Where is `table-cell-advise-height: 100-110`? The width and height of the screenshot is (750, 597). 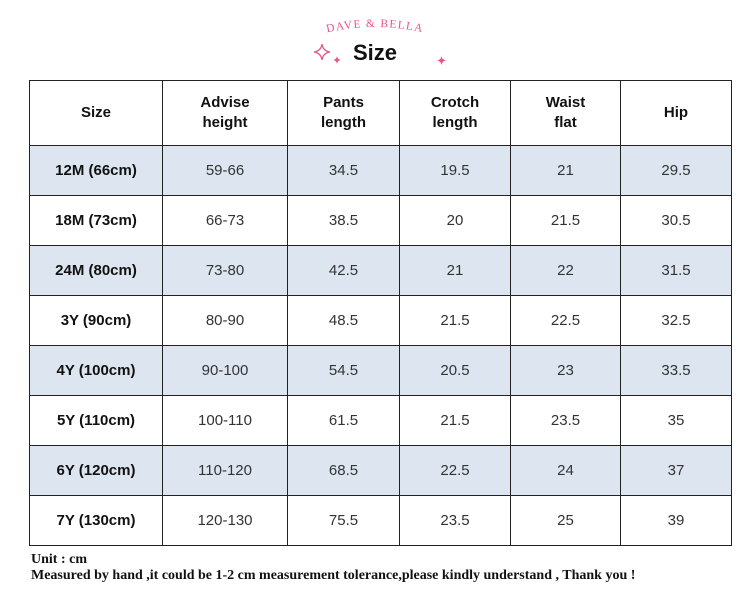 table-cell-advise-height: 100-110 is located at coordinates (225, 420).